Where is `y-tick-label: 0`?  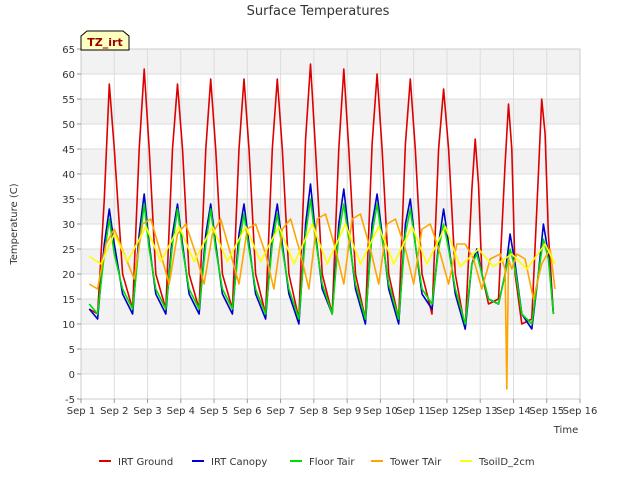
y-tick-label: 0 is located at coordinates (72, 375).